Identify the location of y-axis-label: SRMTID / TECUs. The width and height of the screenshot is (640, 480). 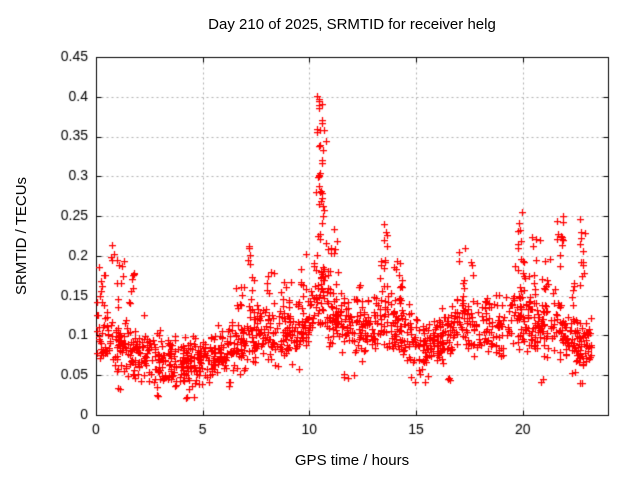
(21, 236).